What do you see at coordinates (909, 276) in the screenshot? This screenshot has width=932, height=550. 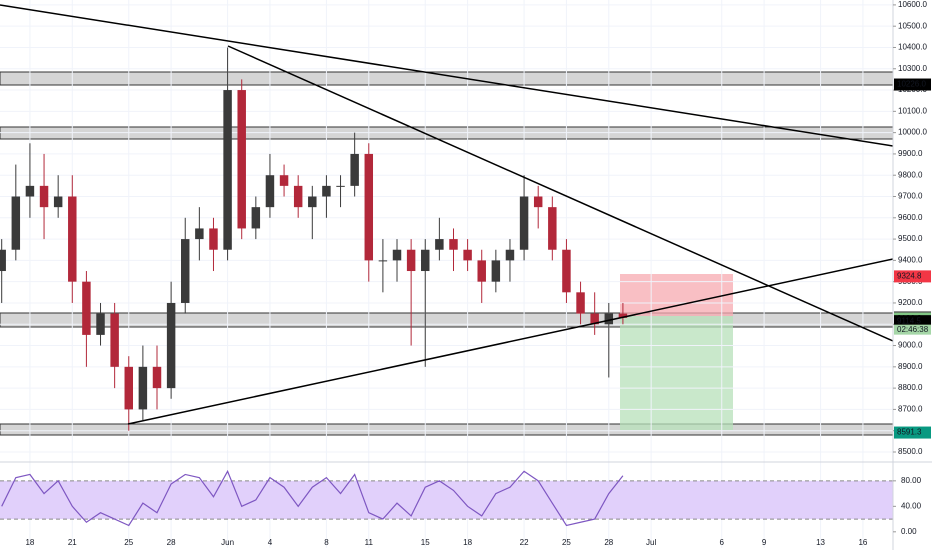 I see `price-label: 9324.8` at bounding box center [909, 276].